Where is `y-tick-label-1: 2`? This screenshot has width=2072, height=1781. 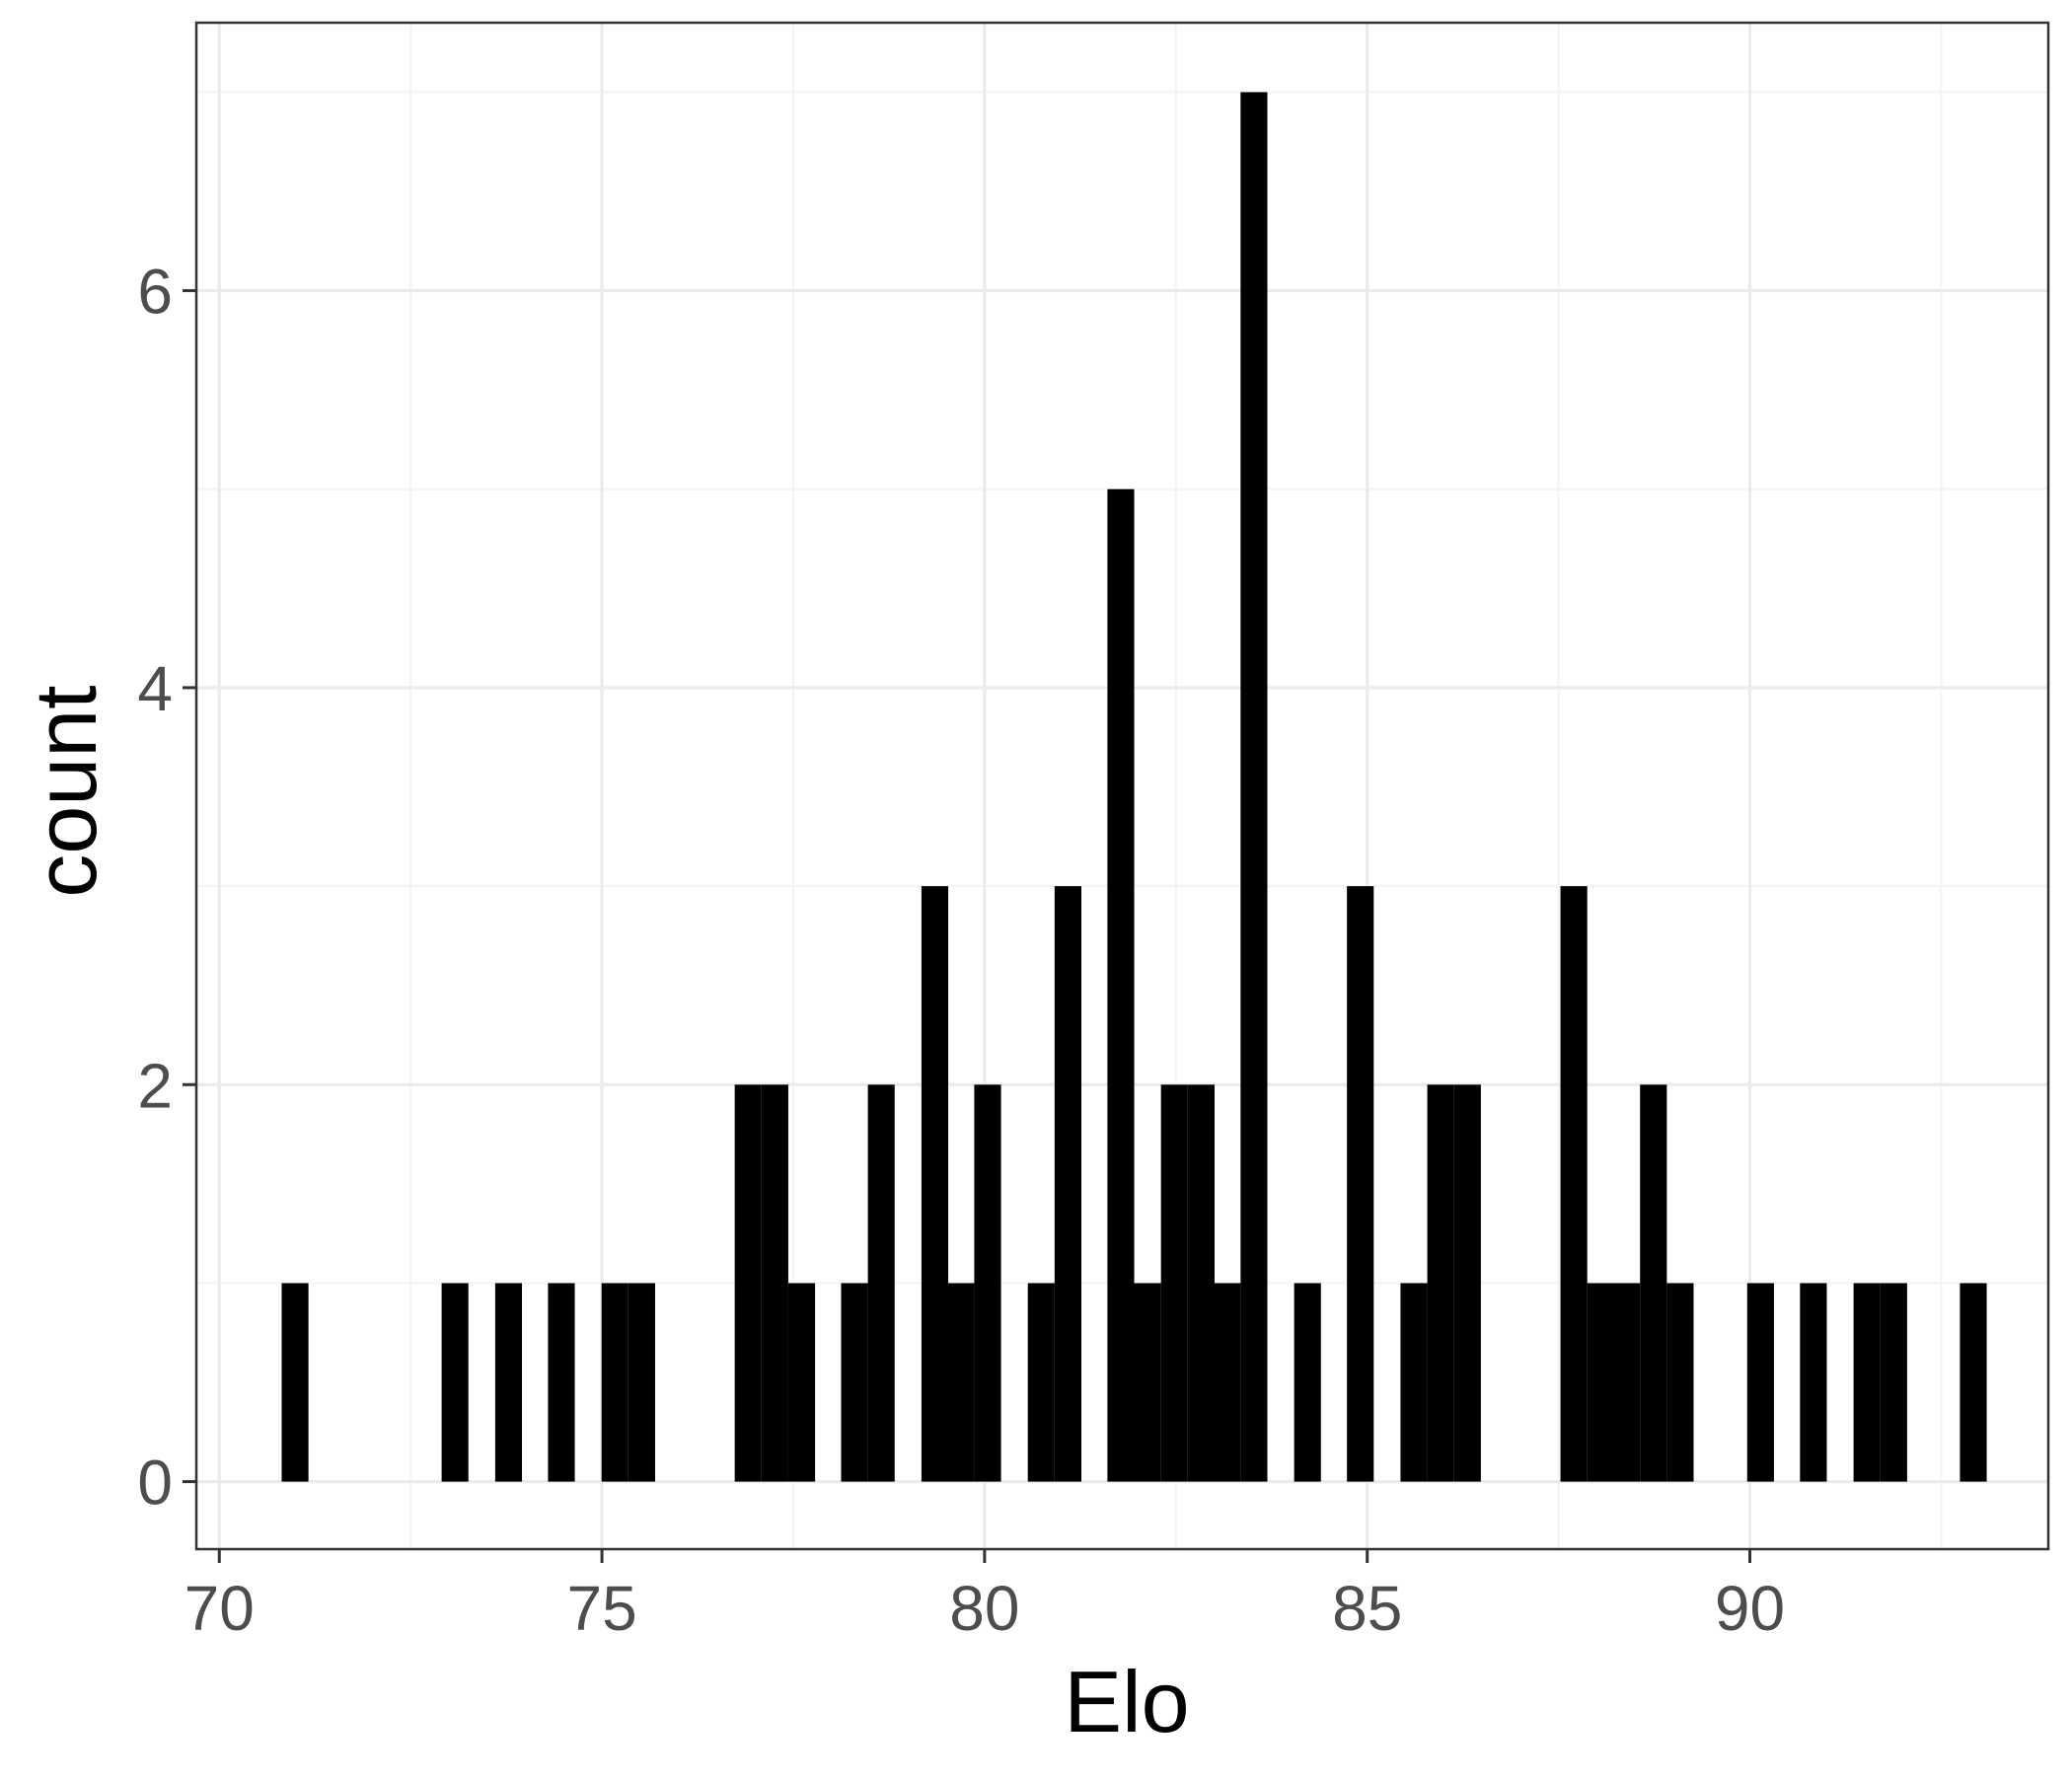 y-tick-label-1: 2 is located at coordinates (155, 1085).